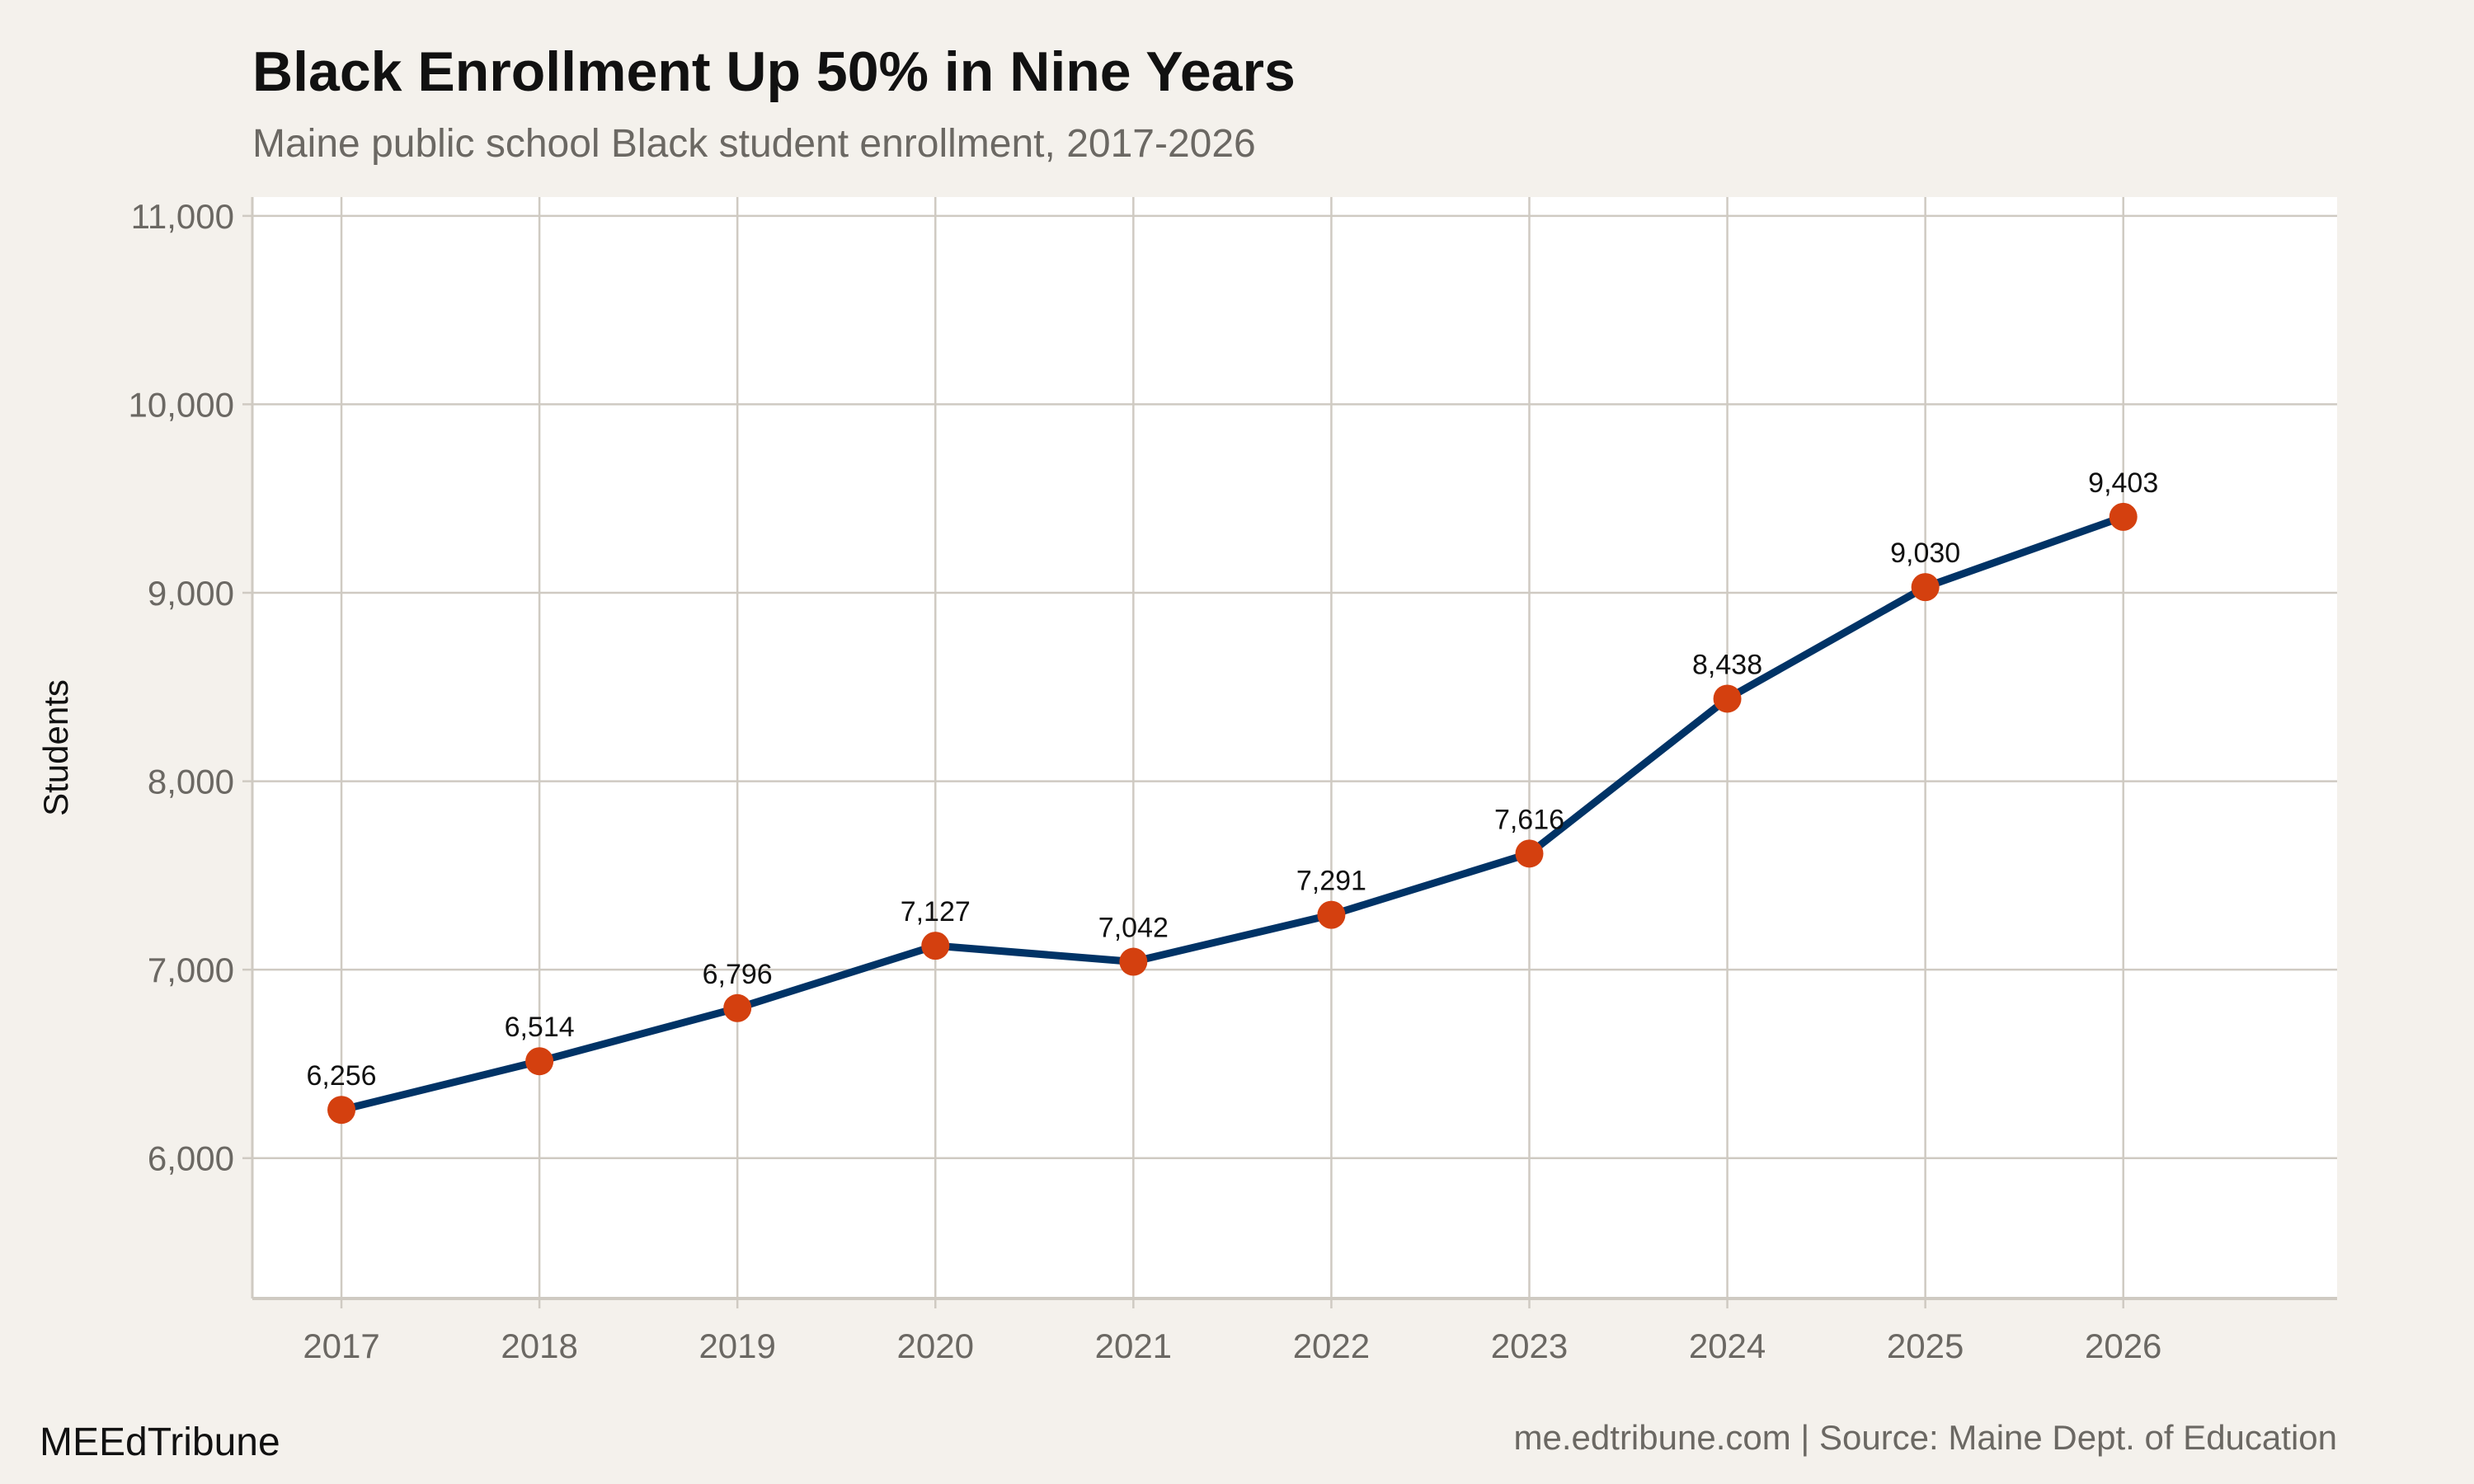 The width and height of the screenshot is (2474, 1484). Describe the element at coordinates (1331, 1346) in the screenshot. I see `x-tick-label: 2022` at that location.